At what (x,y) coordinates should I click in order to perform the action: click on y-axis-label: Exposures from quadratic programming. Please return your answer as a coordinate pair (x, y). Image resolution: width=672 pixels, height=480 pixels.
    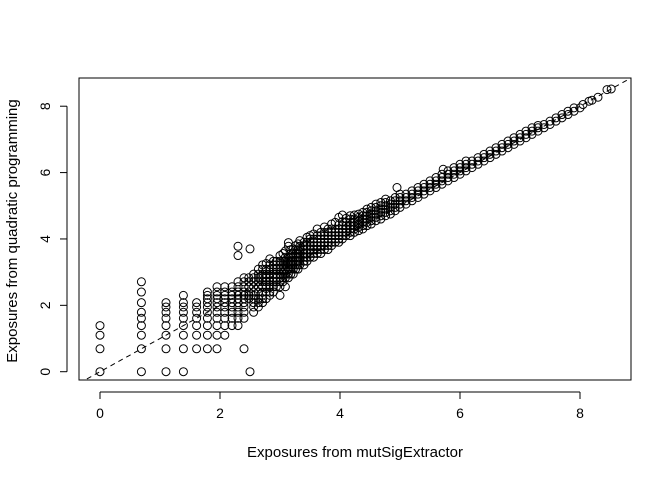
    Looking at the image, I should click on (12, 230).